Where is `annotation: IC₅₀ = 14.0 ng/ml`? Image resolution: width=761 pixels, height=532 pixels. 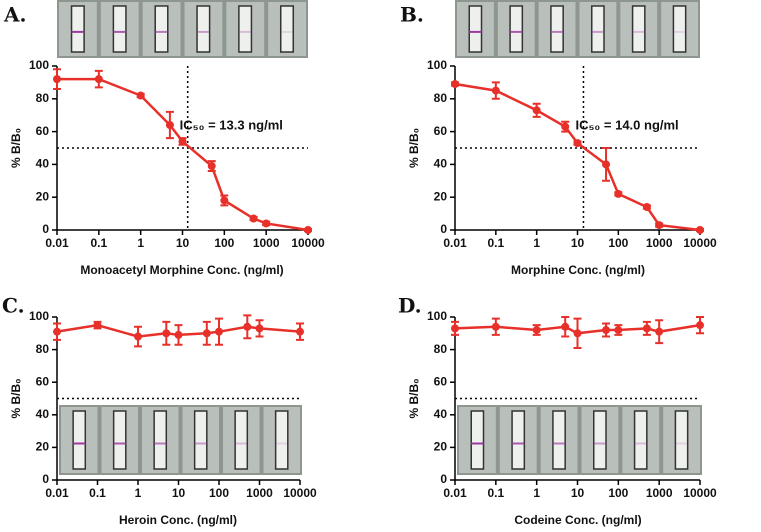
annotation: IC₅₀ = 14.0 ng/ml is located at coordinates (626, 124).